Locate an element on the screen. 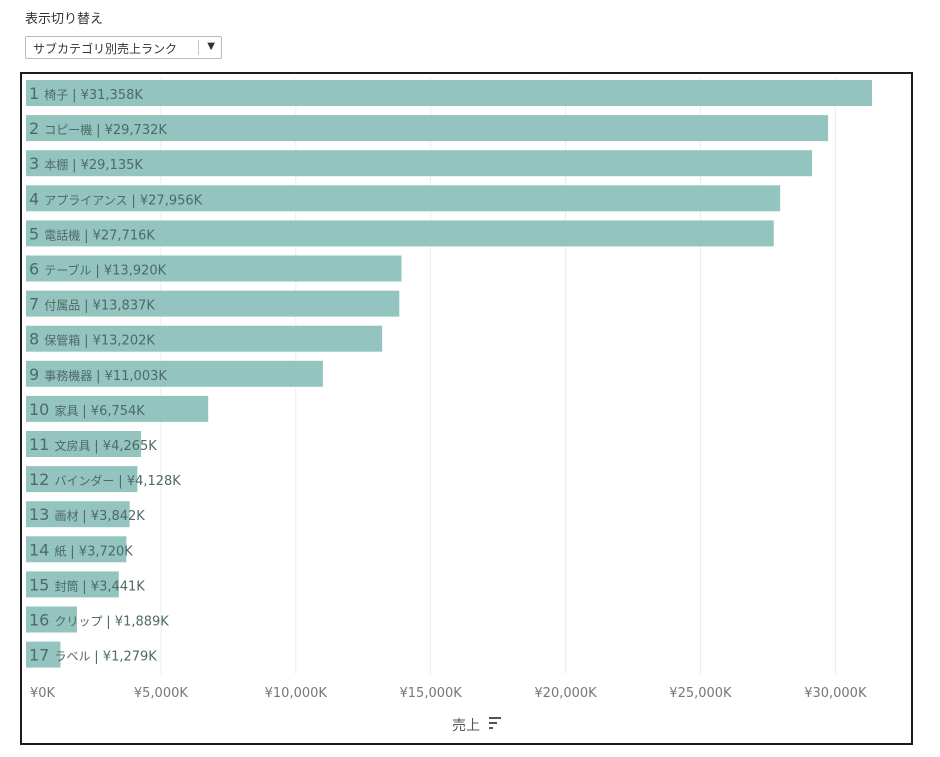 This screenshot has height=757, width=940. bar-category-name: 文房具 is located at coordinates (74, 445).